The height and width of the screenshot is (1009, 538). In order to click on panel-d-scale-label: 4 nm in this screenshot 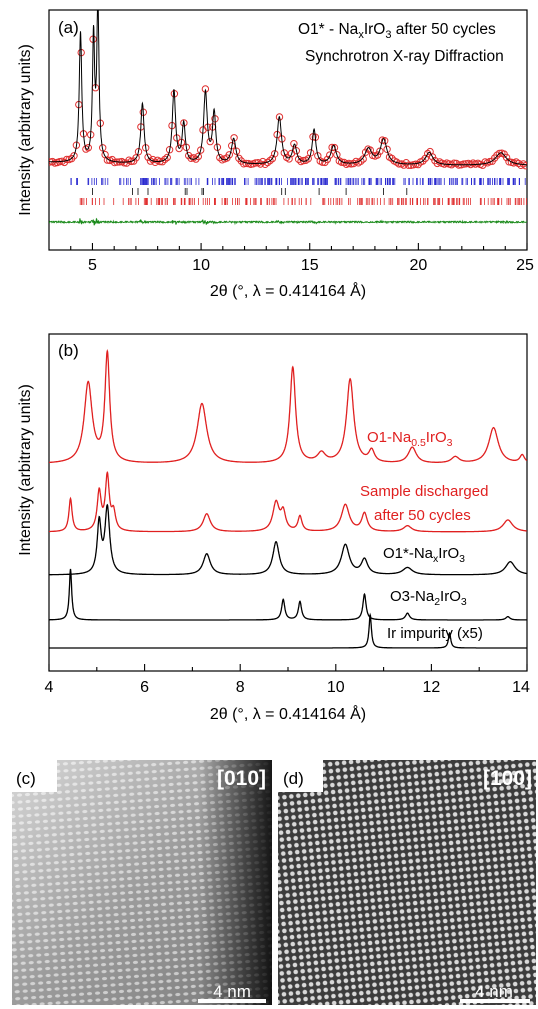, I will do `click(494, 991)`.